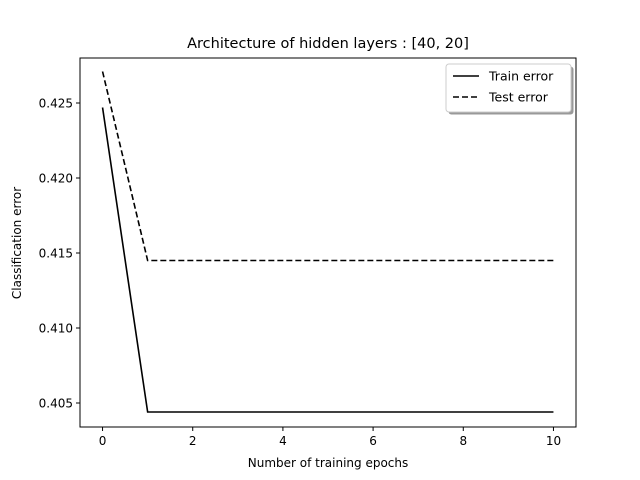 The height and width of the screenshot is (480, 640). What do you see at coordinates (56, 104) in the screenshot?
I see `y-tick-label: 0.425` at bounding box center [56, 104].